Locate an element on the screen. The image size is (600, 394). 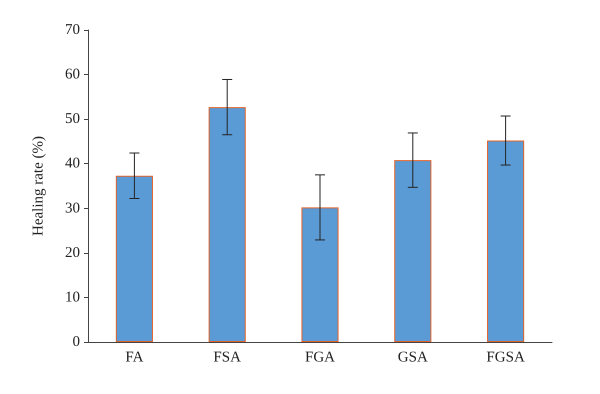
x-tick-label: FA is located at coordinates (134, 358).